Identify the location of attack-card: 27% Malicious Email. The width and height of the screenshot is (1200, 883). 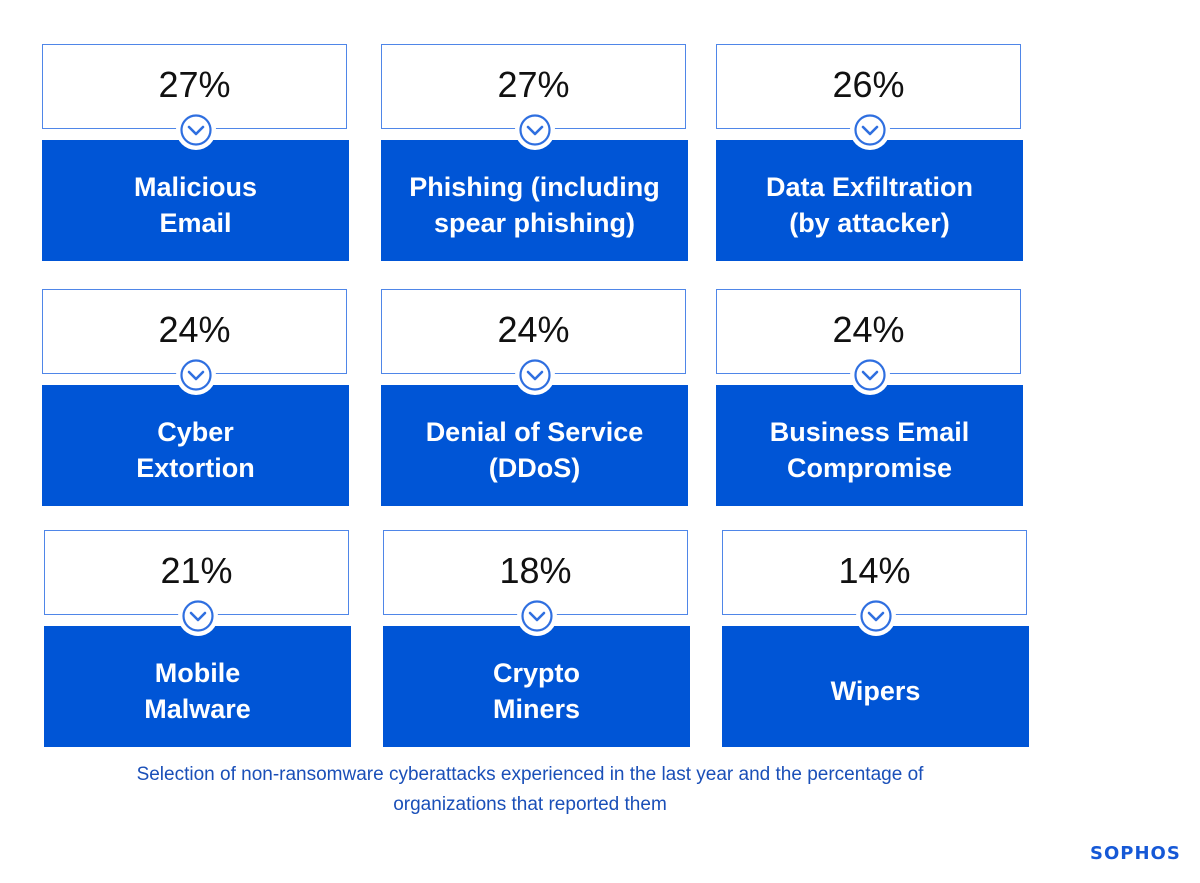
(195, 152).